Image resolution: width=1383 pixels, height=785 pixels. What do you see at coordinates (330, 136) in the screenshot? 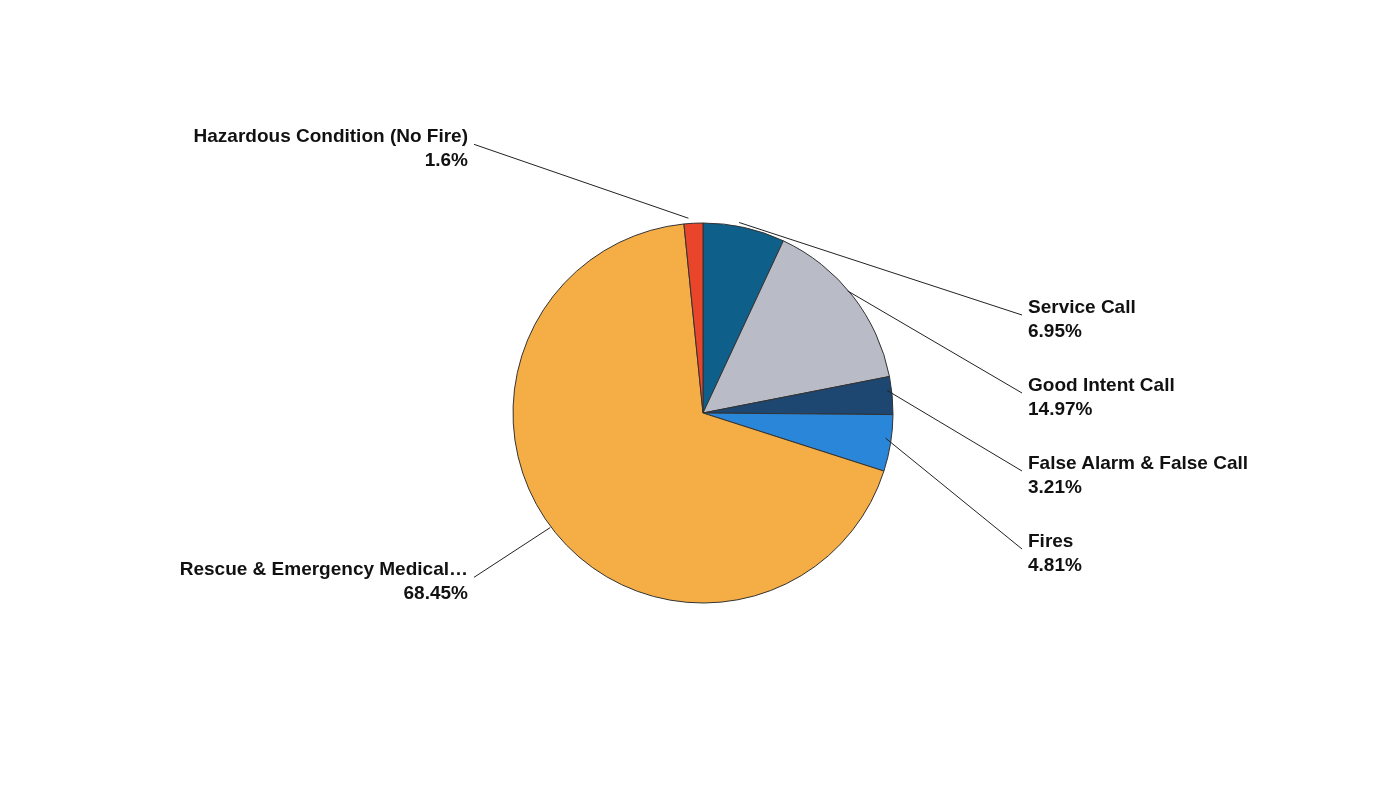
I see `slice-label: Hazardous Condition (No Fire)` at bounding box center [330, 136].